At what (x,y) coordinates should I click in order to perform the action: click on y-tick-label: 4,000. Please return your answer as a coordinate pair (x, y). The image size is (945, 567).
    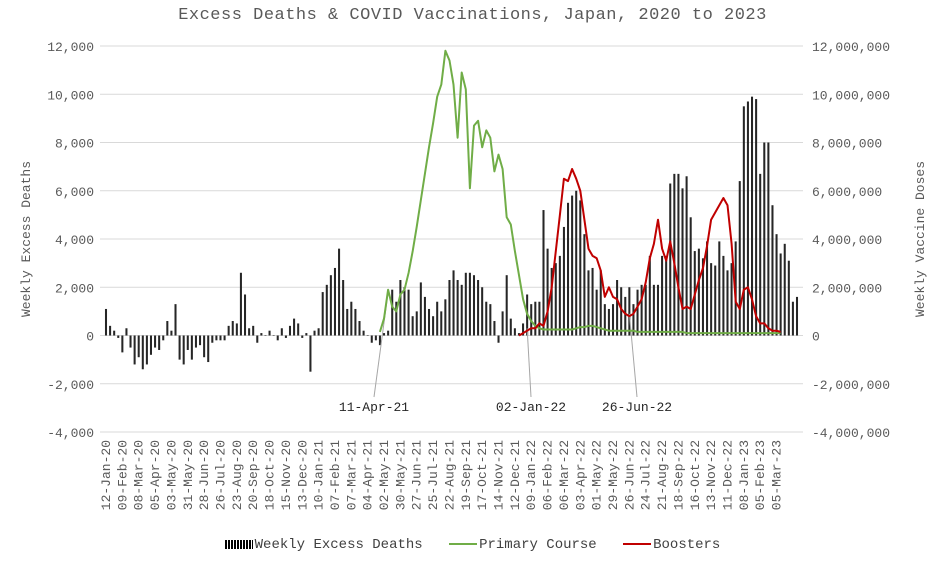
    Looking at the image, I should click on (74, 240).